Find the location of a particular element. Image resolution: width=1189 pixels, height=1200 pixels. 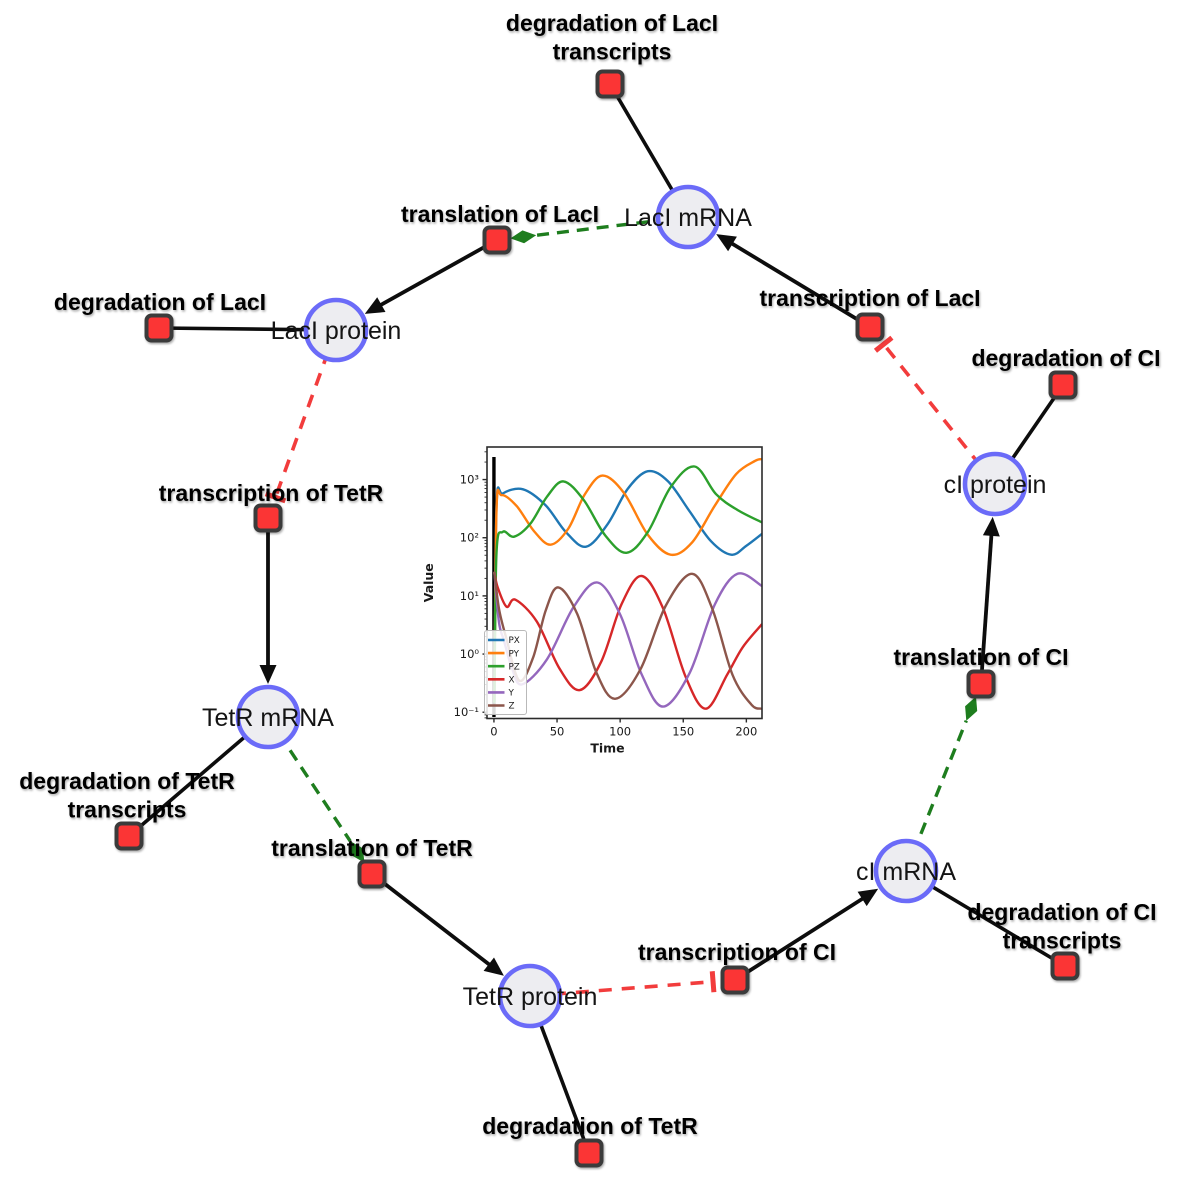

species-node-ci-mrna is located at coordinates (906, 871).